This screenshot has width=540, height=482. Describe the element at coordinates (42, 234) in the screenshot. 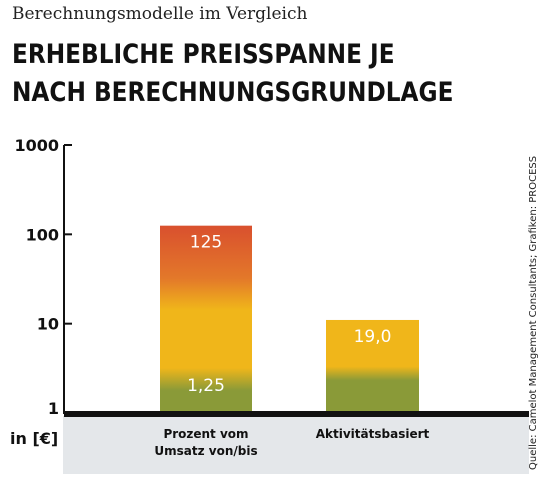

I see `y-tick-label: 100` at that location.